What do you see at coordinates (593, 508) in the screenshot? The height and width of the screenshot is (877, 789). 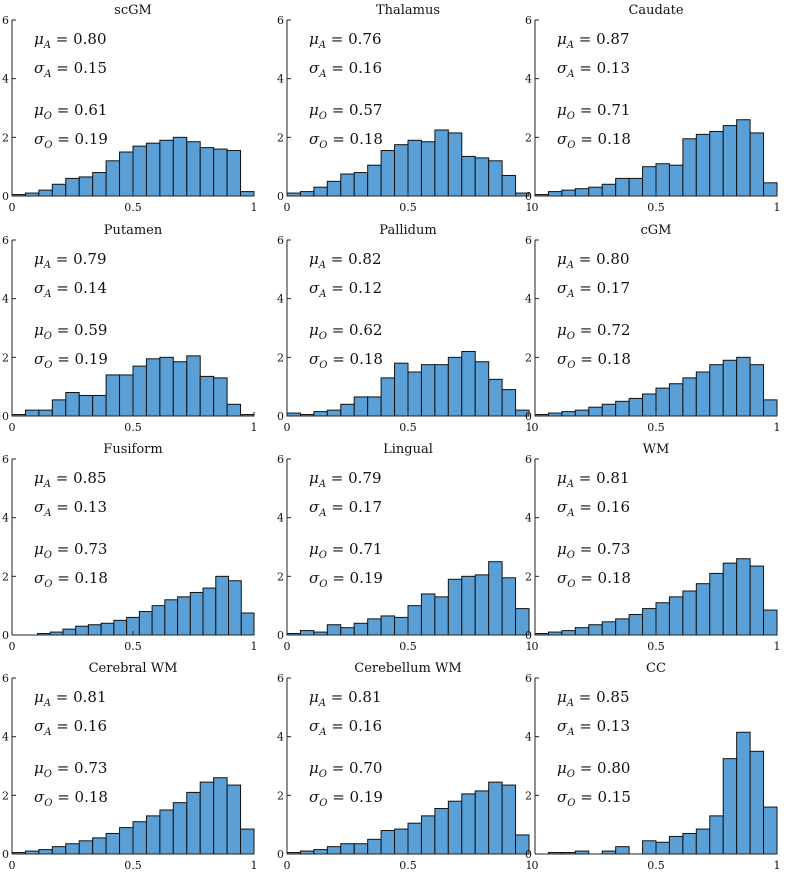 I see `stat-sigma-a: σA = 0.16` at bounding box center [593, 508].